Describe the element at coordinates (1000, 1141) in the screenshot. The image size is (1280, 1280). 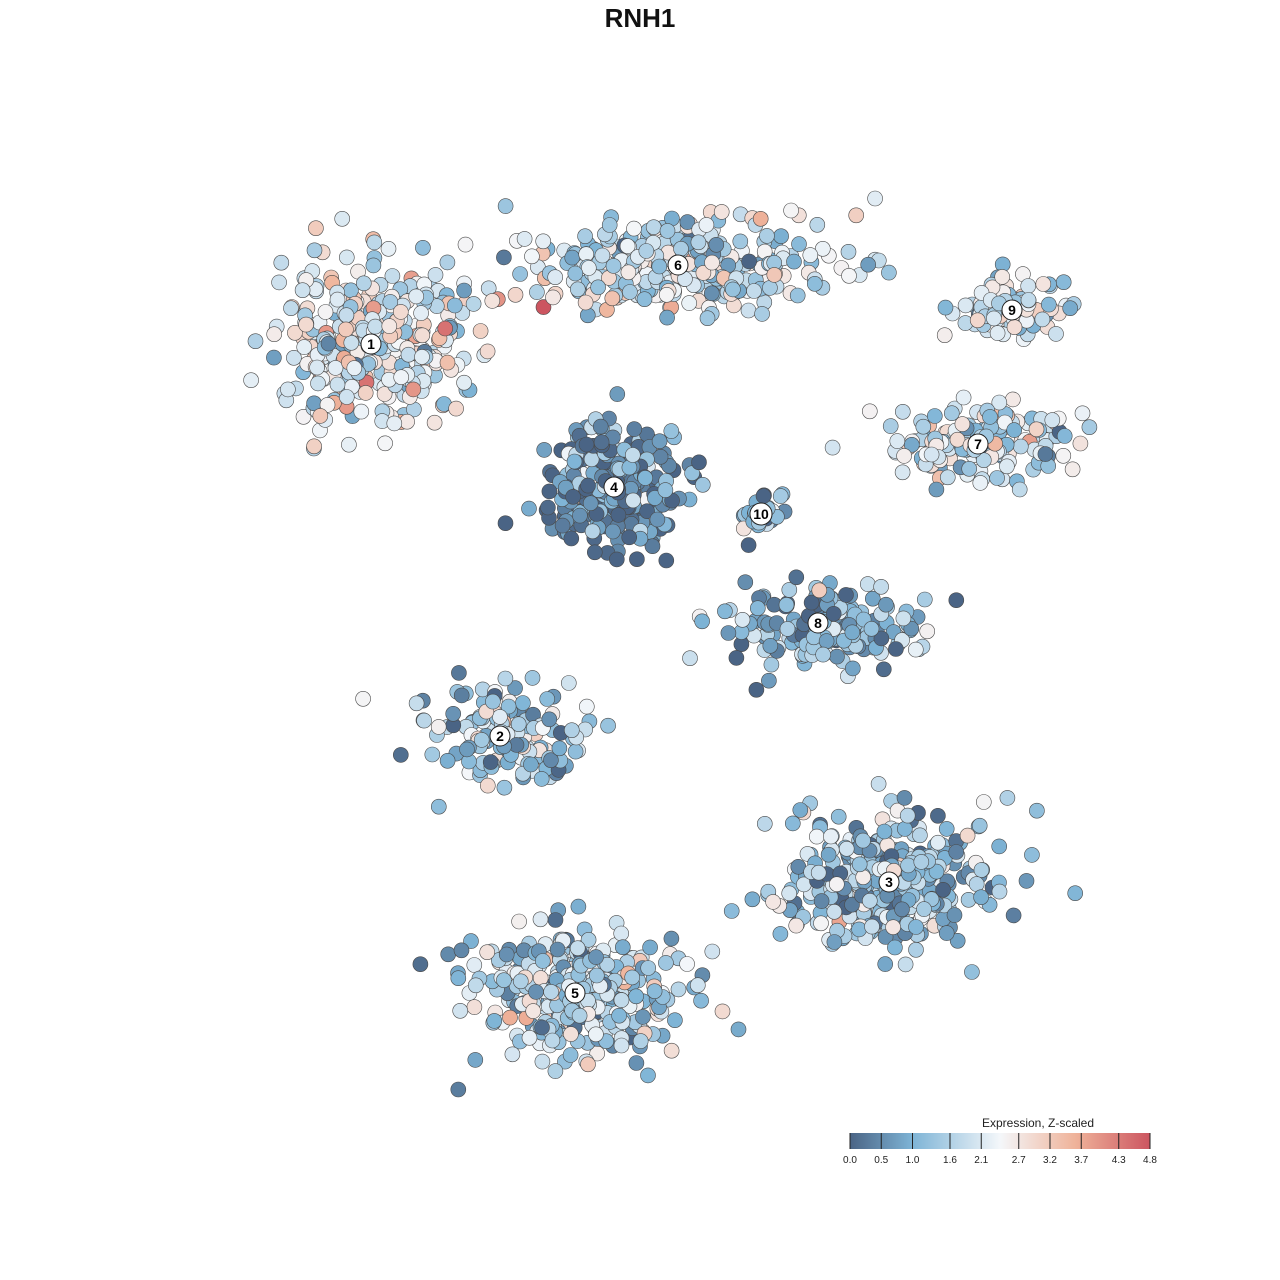
I see `colorbar` at that location.